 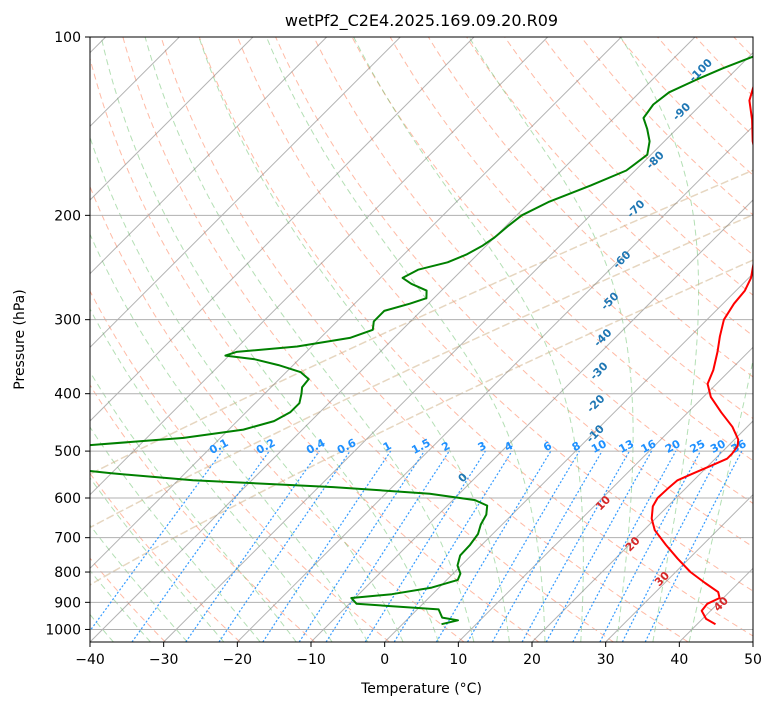 I want to click on wet-bulb-label: -90, so click(x=681, y=111).